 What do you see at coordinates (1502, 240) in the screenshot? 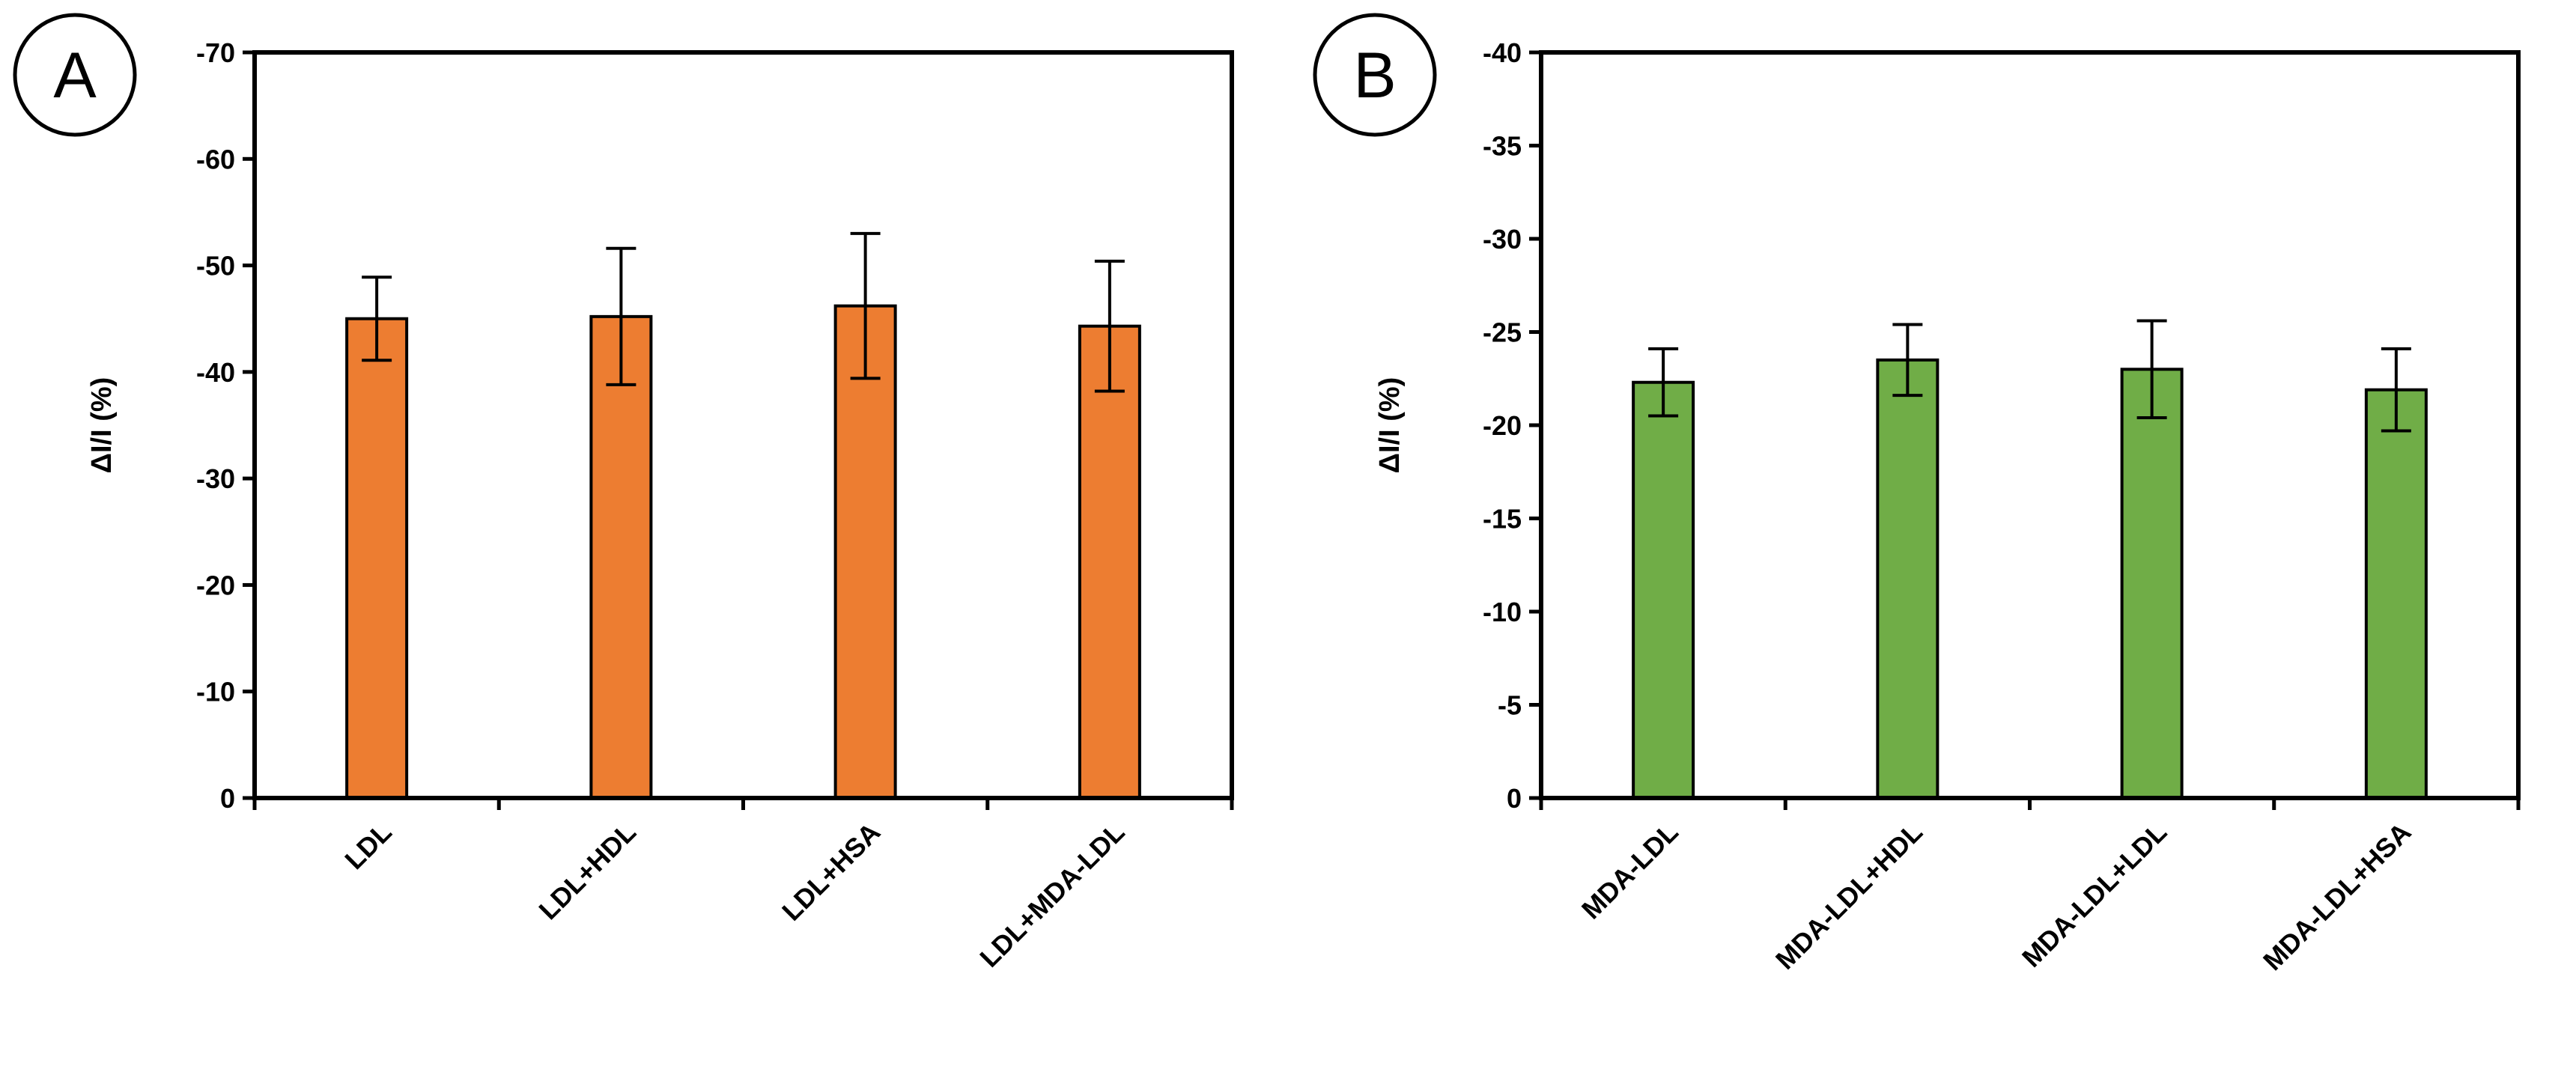
I see `chart-b-y-tick-label: -30` at bounding box center [1502, 240].